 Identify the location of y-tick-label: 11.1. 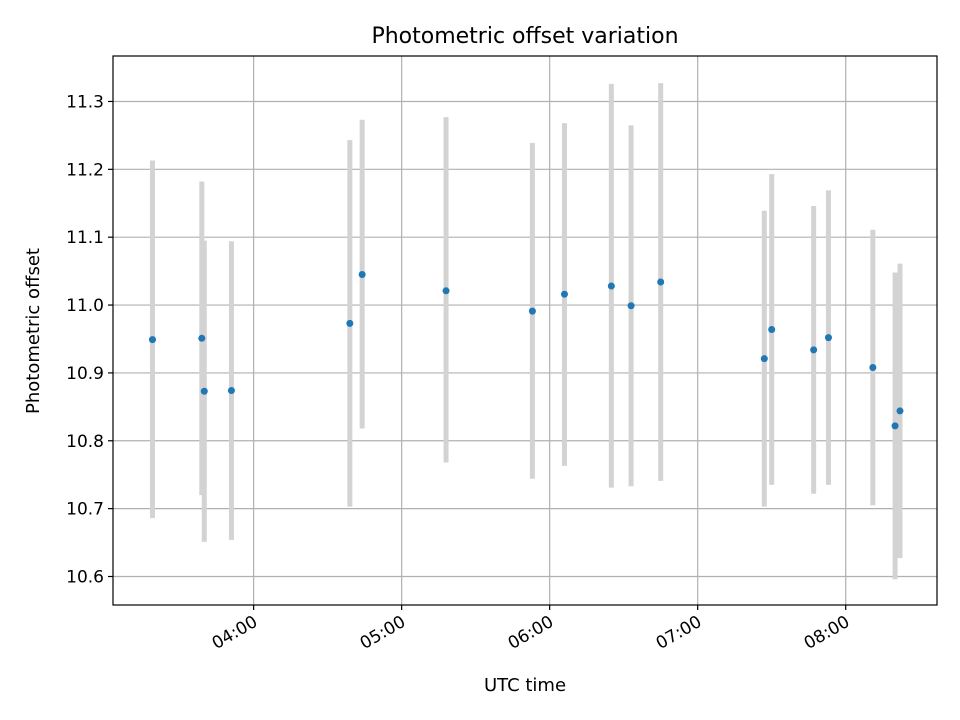
(85, 238).